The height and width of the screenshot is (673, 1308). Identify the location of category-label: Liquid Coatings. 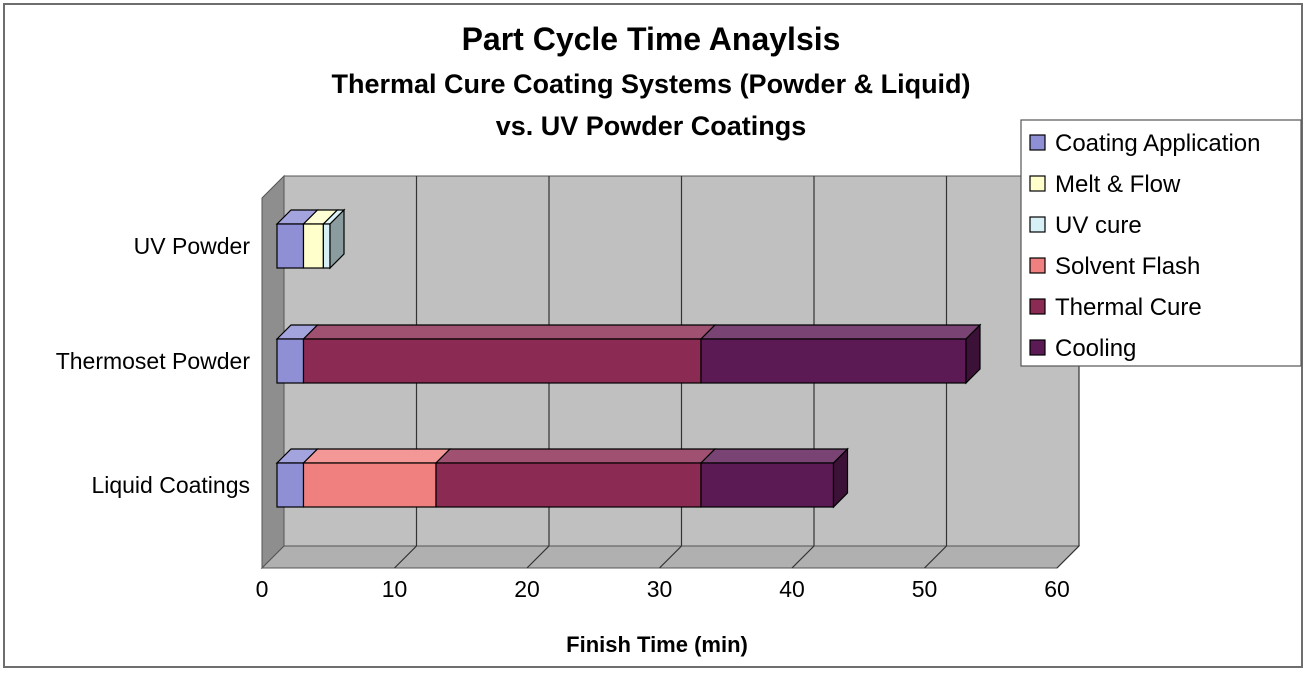
(170, 485).